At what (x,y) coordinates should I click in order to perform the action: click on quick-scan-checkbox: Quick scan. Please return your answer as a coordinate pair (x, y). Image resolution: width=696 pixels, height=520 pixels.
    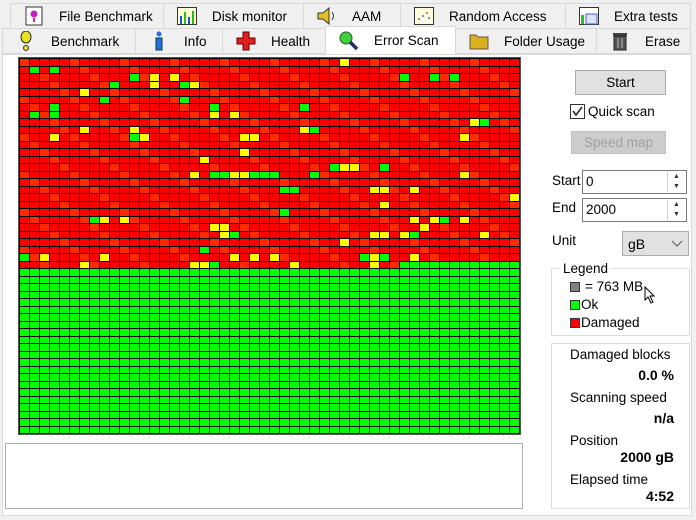
    Looking at the image, I should click on (612, 111).